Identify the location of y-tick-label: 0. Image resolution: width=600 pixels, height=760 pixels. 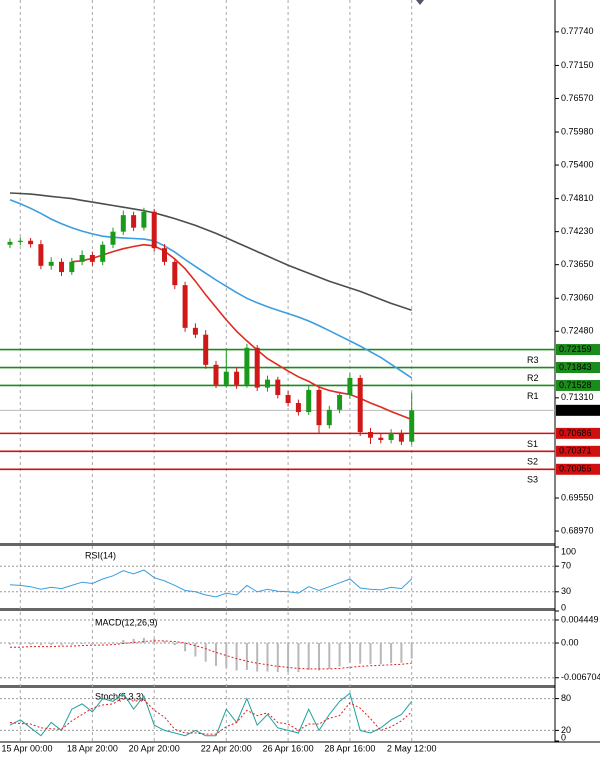
(563, 737).